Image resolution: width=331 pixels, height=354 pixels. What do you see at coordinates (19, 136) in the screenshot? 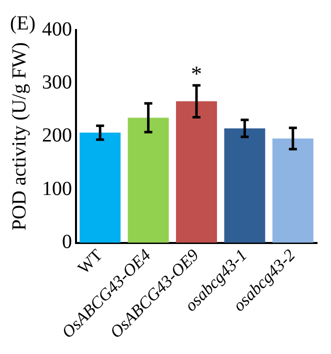
I see `y-axis-title: POD activity (U/g FW)` at bounding box center [19, 136].